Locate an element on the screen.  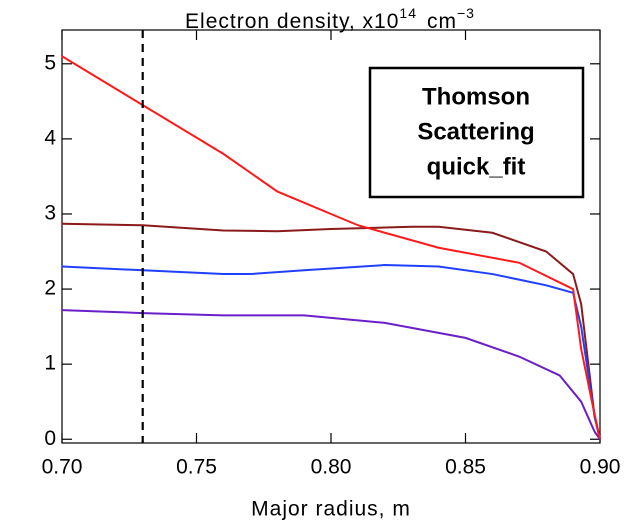
x-tick-label: 0.85 is located at coordinates (465, 467).